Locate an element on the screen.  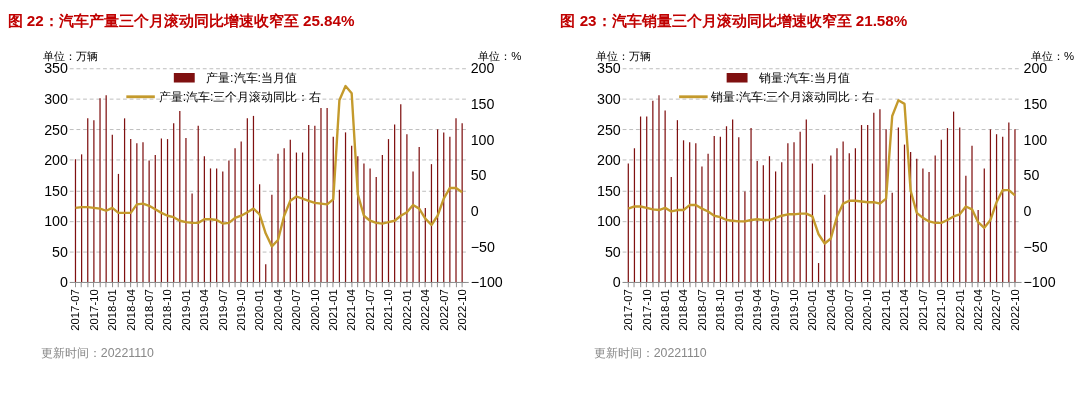
legend-label: 产量:汽车:三个月滚动同比：右 is located at coordinates (240, 96).